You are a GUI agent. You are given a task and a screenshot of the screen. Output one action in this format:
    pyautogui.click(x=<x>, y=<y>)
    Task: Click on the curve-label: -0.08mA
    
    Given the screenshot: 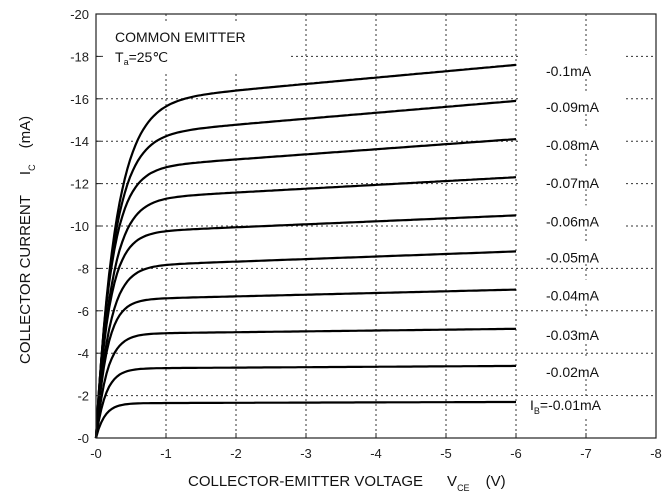 What is the action you would take?
    pyautogui.click(x=573, y=145)
    